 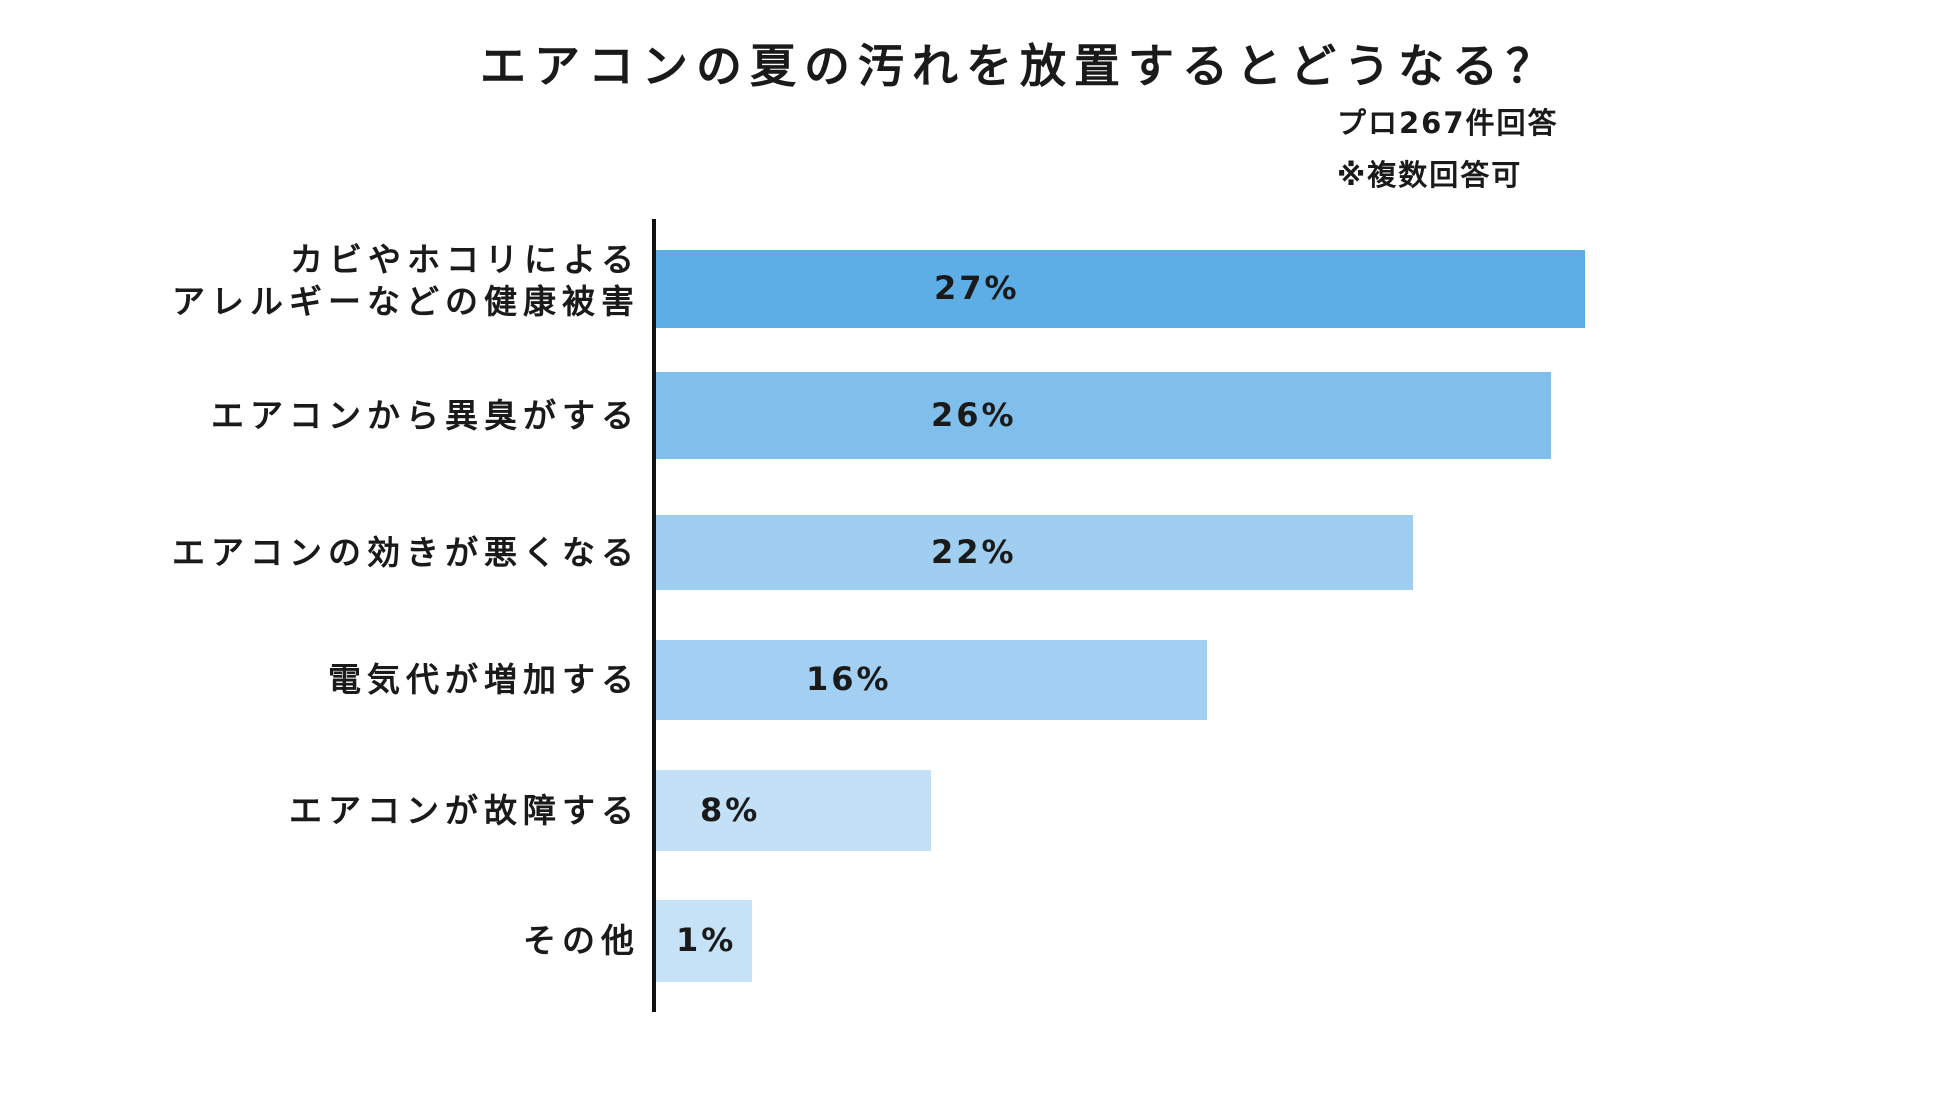 What do you see at coordinates (406, 280) in the screenshot?
I see `category-label: カビやホコリによる アレルギーなどの健康被害` at bounding box center [406, 280].